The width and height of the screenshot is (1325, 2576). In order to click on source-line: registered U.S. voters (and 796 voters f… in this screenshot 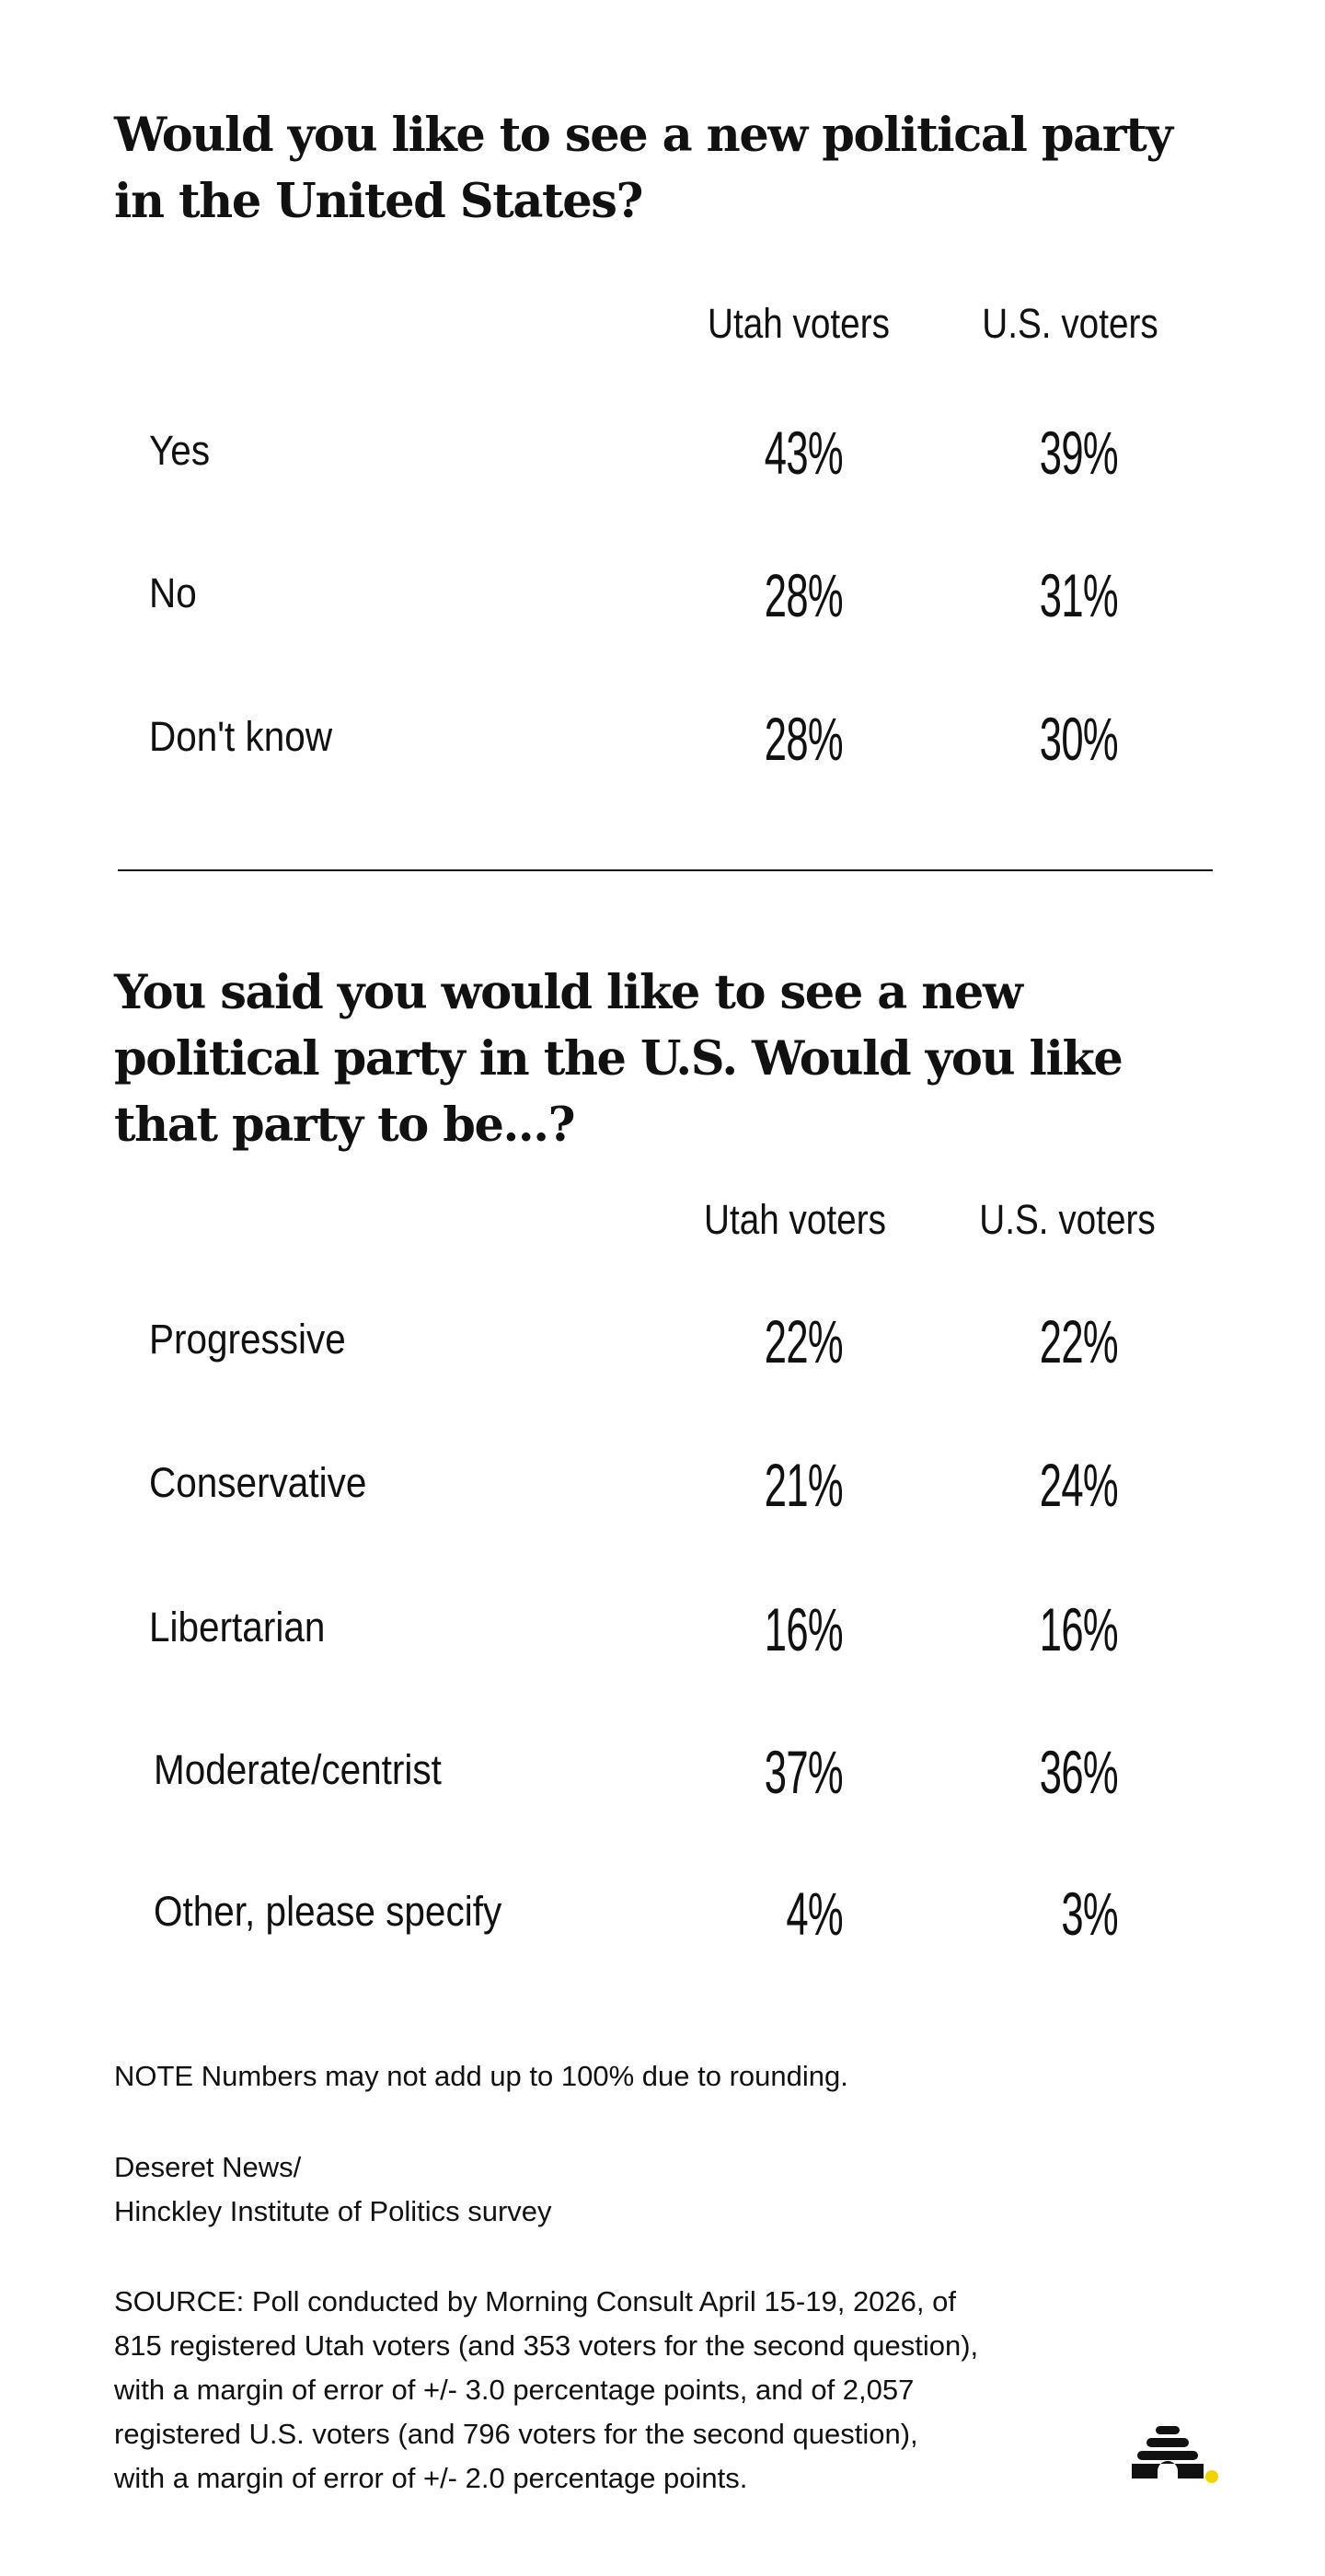, I will do `click(516, 2434)`.